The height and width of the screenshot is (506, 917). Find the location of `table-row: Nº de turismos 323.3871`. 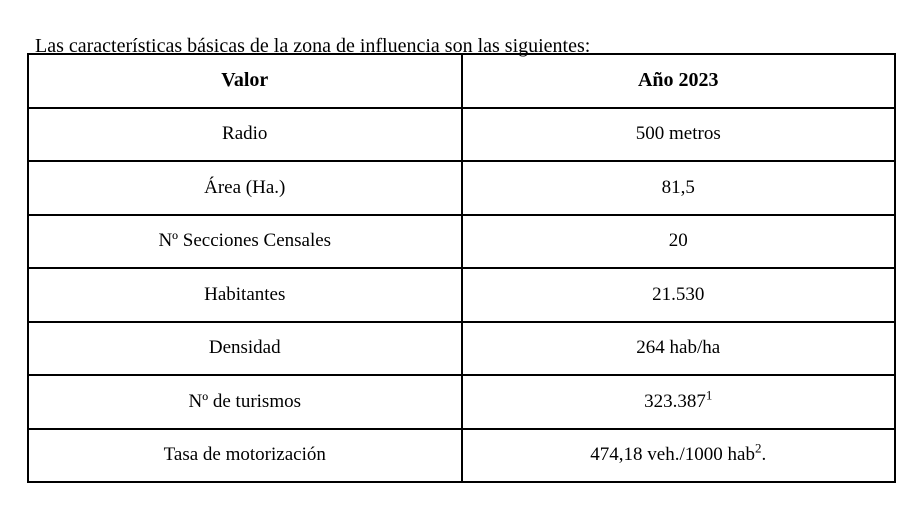

table-row: Nº de turismos 323.3871 is located at coordinates (461, 402).